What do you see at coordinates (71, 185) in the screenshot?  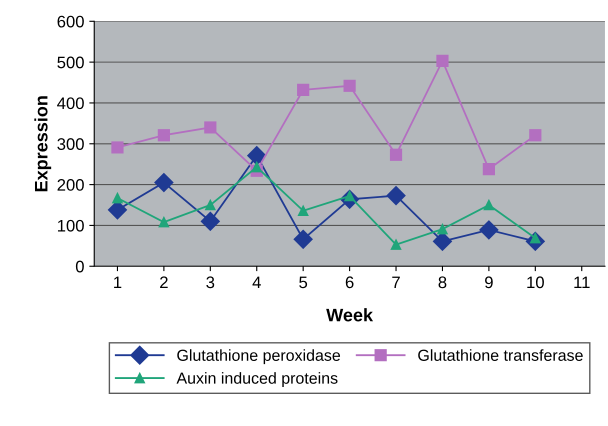 I see `y-tick-label: 200` at bounding box center [71, 185].